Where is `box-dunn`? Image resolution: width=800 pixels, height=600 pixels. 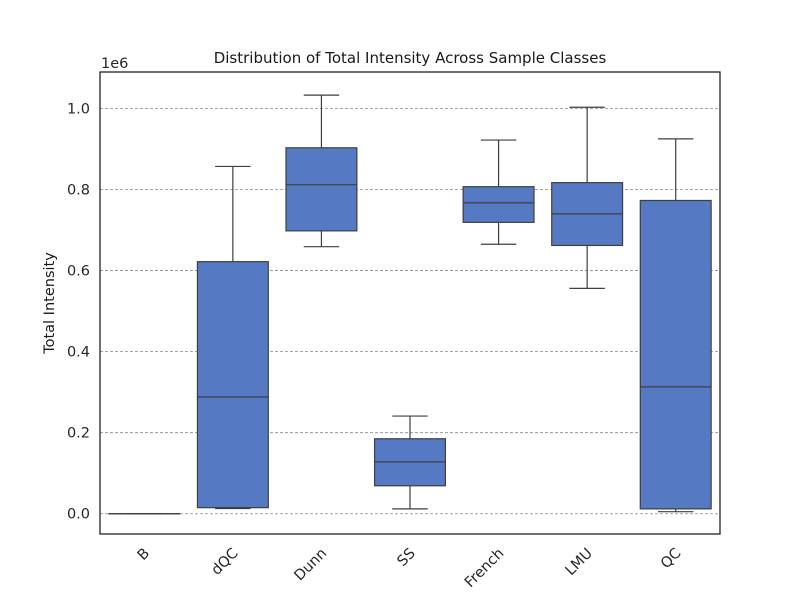 box-dunn is located at coordinates (321, 171).